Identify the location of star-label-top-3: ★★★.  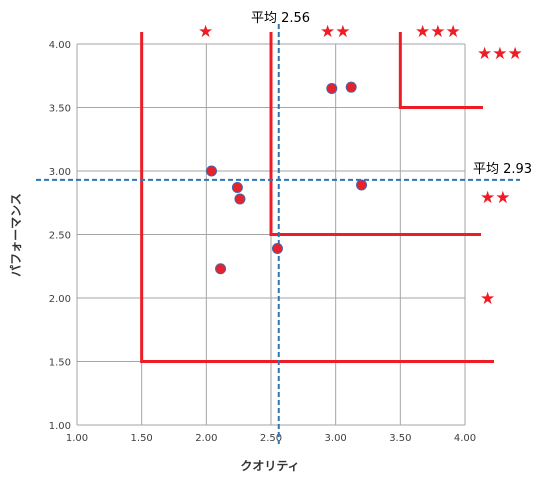
(438, 32).